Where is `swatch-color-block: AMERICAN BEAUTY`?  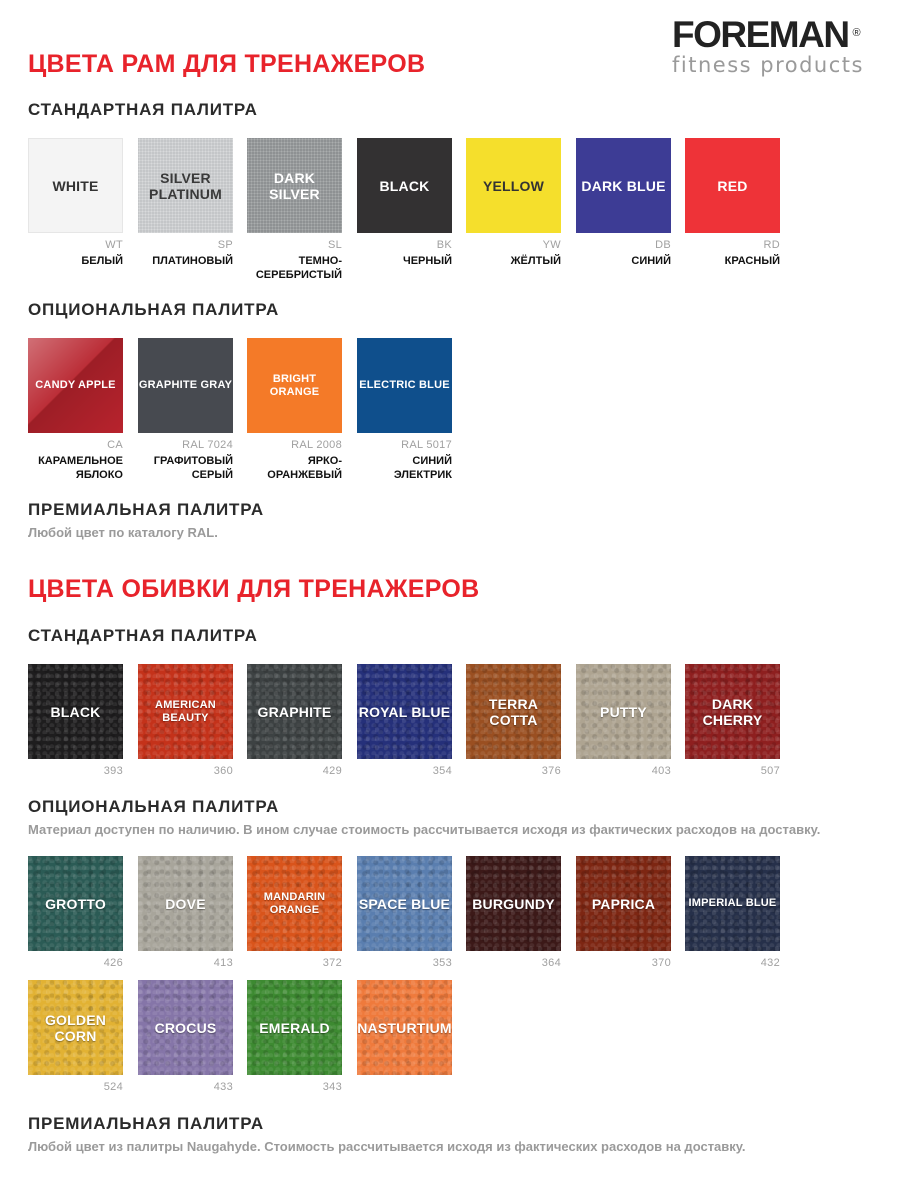 swatch-color-block: AMERICAN BEAUTY is located at coordinates (185, 711).